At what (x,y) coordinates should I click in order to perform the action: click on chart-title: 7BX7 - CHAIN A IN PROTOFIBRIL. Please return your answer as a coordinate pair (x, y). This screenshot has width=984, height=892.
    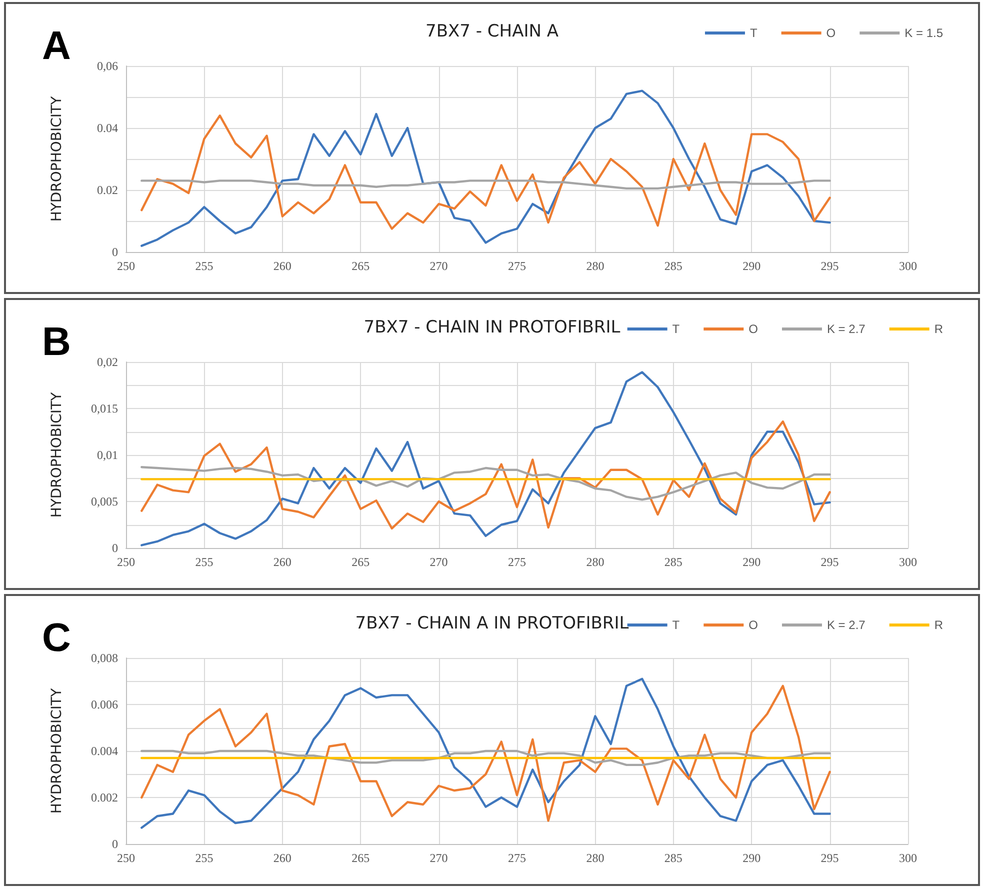
    Looking at the image, I should click on (492, 624).